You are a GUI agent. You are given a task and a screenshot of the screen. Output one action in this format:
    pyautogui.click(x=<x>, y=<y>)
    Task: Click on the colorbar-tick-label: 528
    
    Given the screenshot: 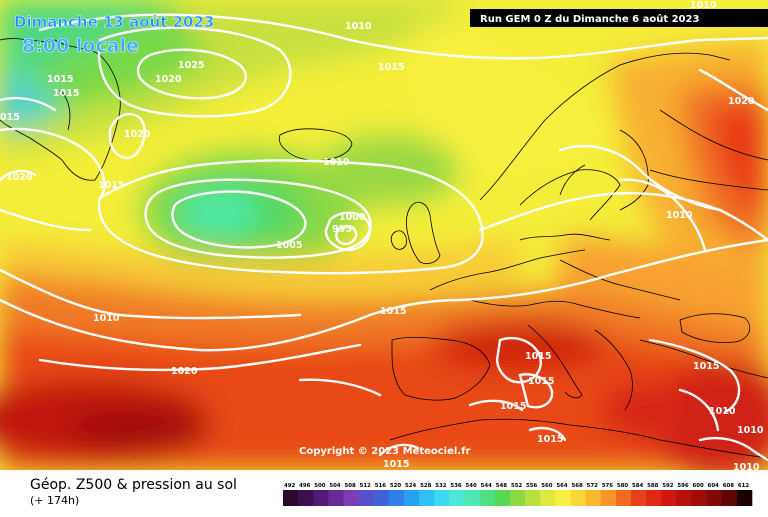 What is the action you would take?
    pyautogui.click(x=426, y=486)
    